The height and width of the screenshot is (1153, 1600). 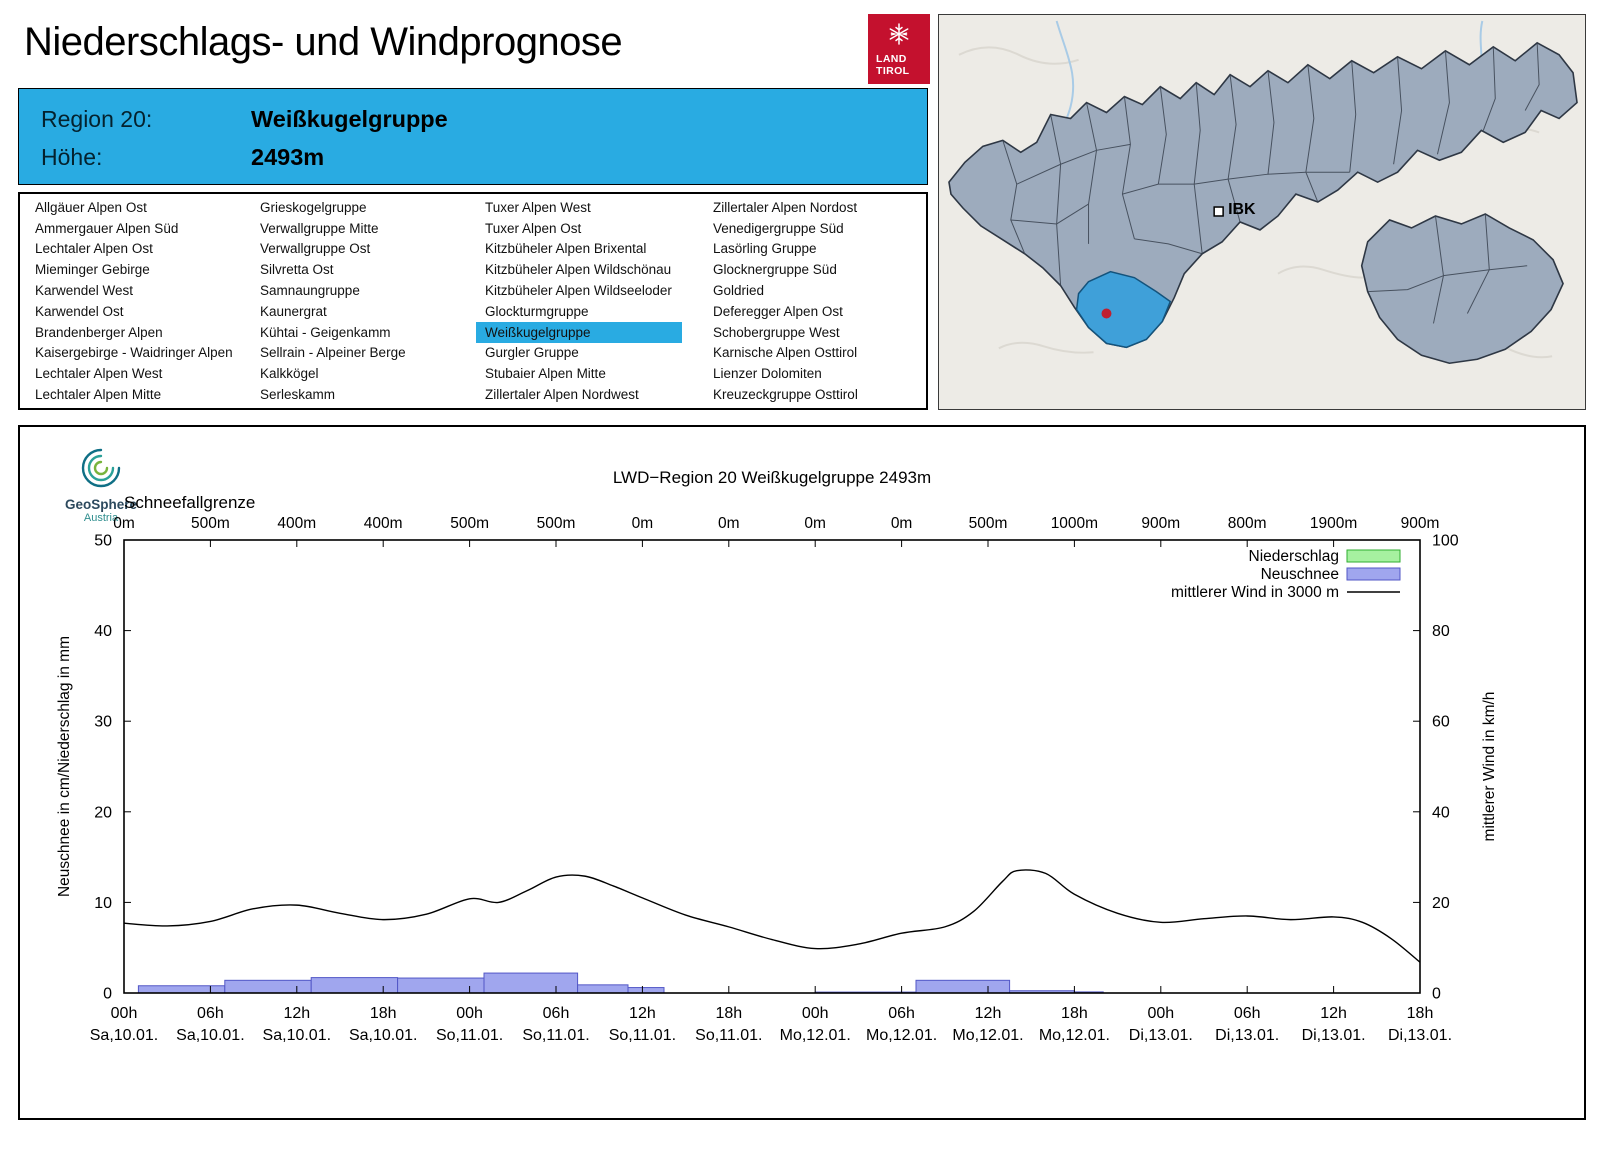 I want to click on snowline-value: 1900m, so click(x=1333, y=523).